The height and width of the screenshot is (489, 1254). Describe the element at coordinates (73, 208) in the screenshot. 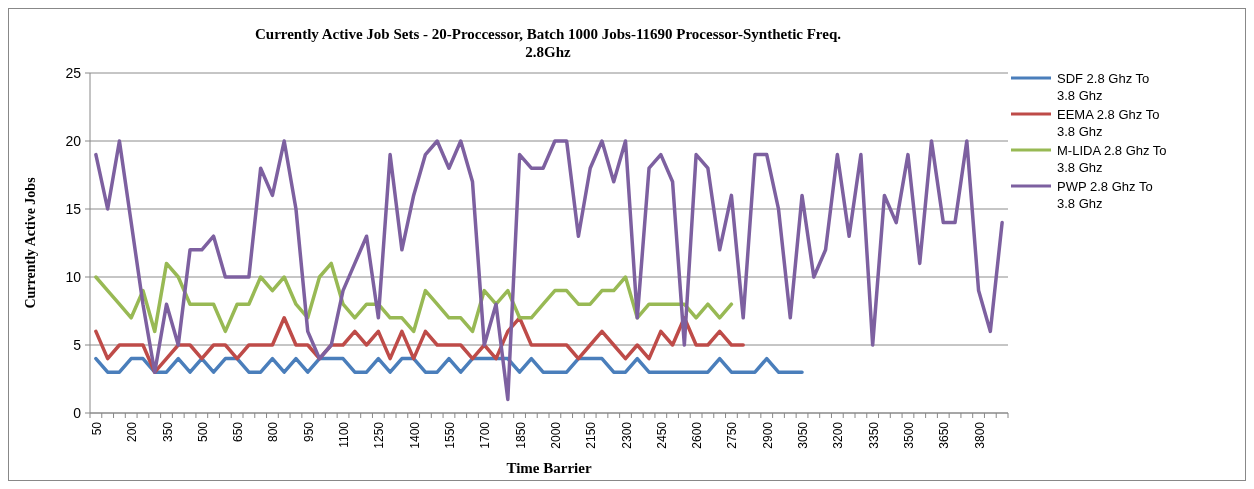

I see `y-tick-label: 15` at that location.